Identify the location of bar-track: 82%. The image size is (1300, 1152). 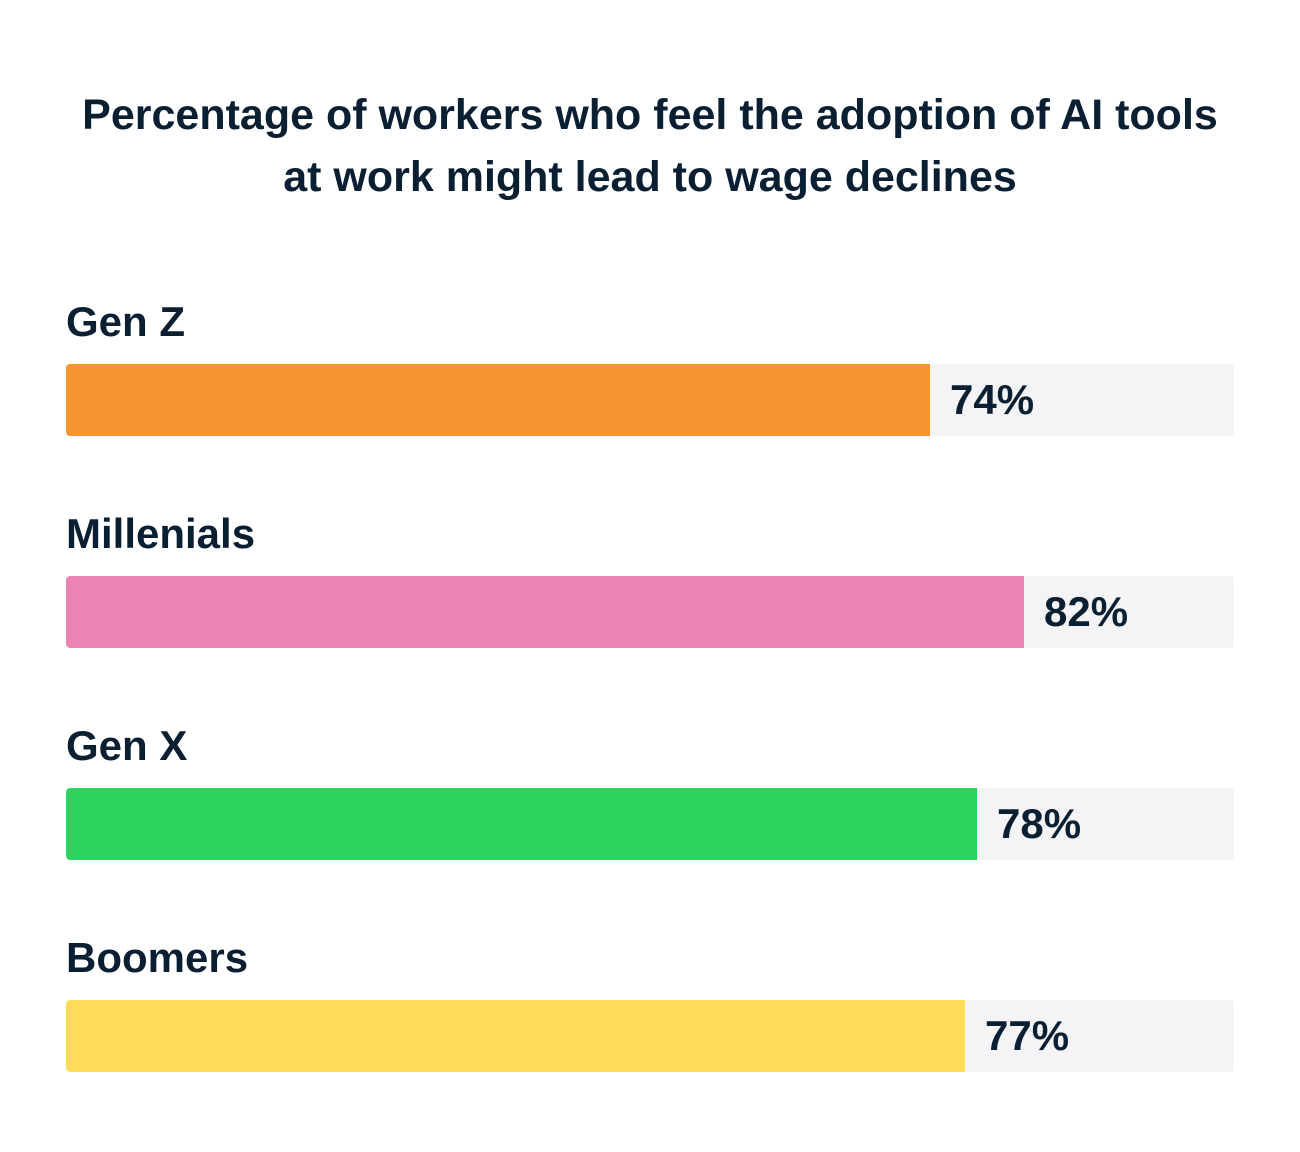
(650, 612).